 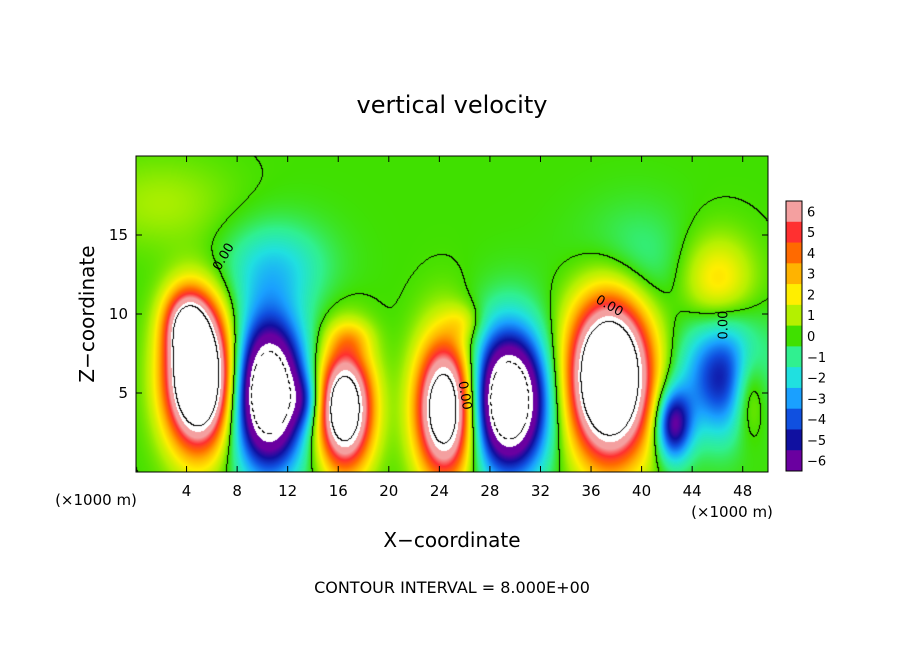 I want to click on contour-interval-footer: CONTOUR INTERVAL = 8.000E+00, so click(x=452, y=587).